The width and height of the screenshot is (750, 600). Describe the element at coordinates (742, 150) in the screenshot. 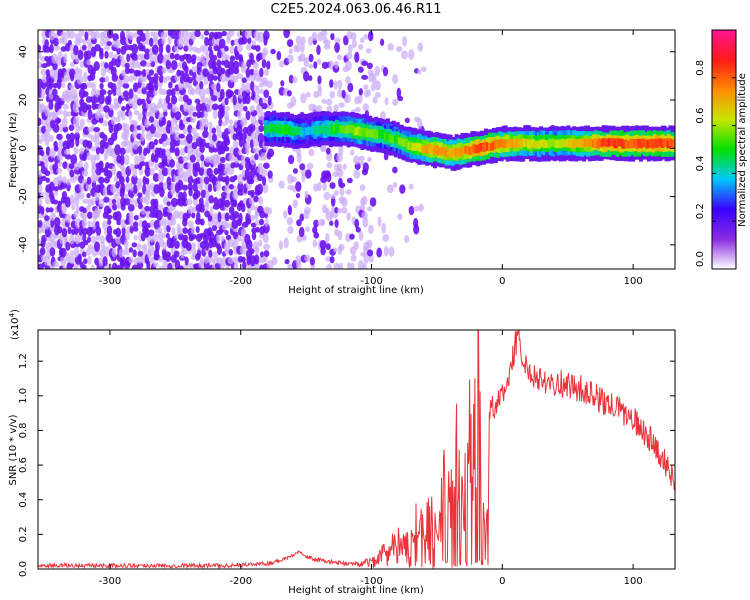

I see `colorbar-label: Normalized spectral amplitude` at that location.